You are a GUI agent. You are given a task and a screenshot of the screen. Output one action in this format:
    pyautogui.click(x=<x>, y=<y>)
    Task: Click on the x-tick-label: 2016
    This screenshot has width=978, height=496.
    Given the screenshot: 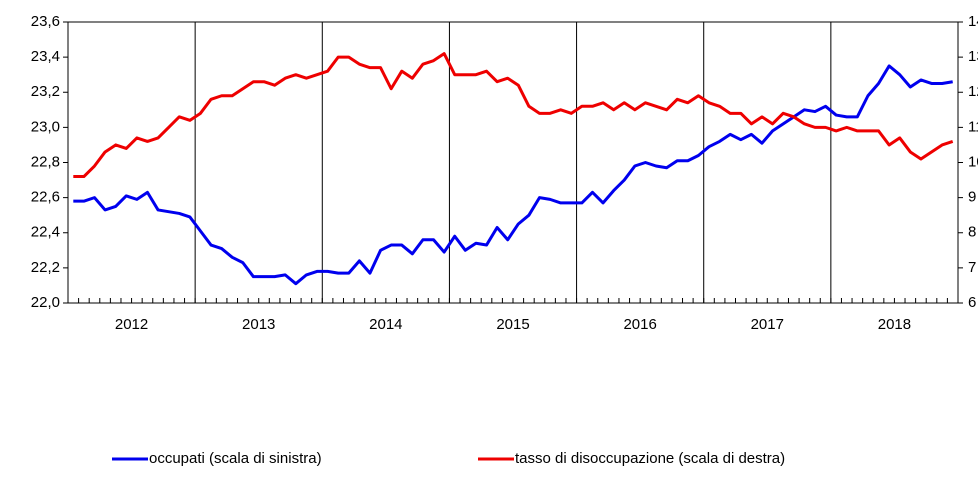 What is the action you would take?
    pyautogui.click(x=639, y=324)
    